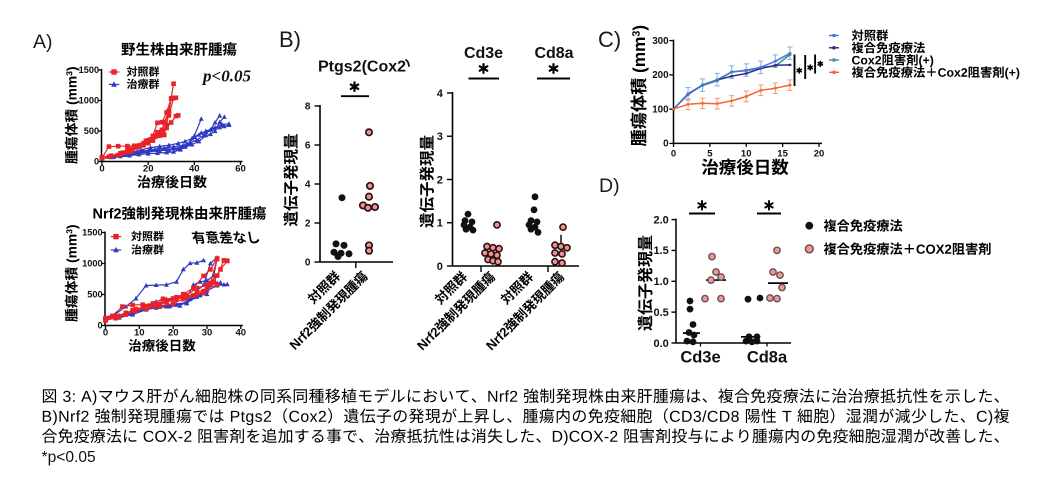  Describe the element at coordinates (43, 42) in the screenshot. I see `svg-text: A)` at that location.